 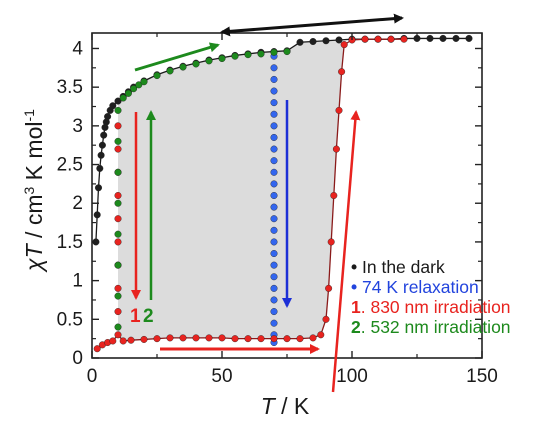 I want to click on legend-entry: 1. 830 nm irradiation, so click(x=431, y=307).